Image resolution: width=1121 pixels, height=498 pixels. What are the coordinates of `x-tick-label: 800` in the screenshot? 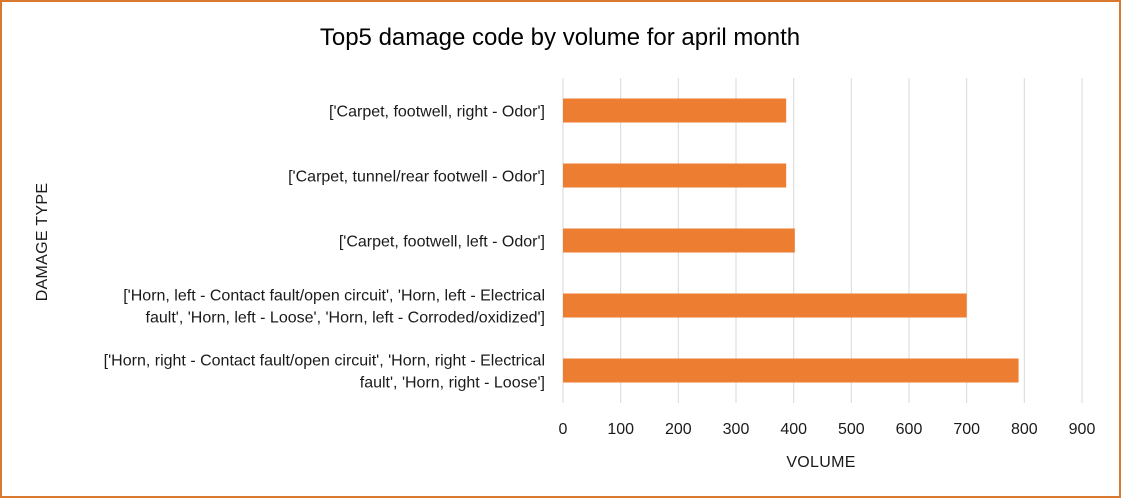 It's located at (1024, 429).